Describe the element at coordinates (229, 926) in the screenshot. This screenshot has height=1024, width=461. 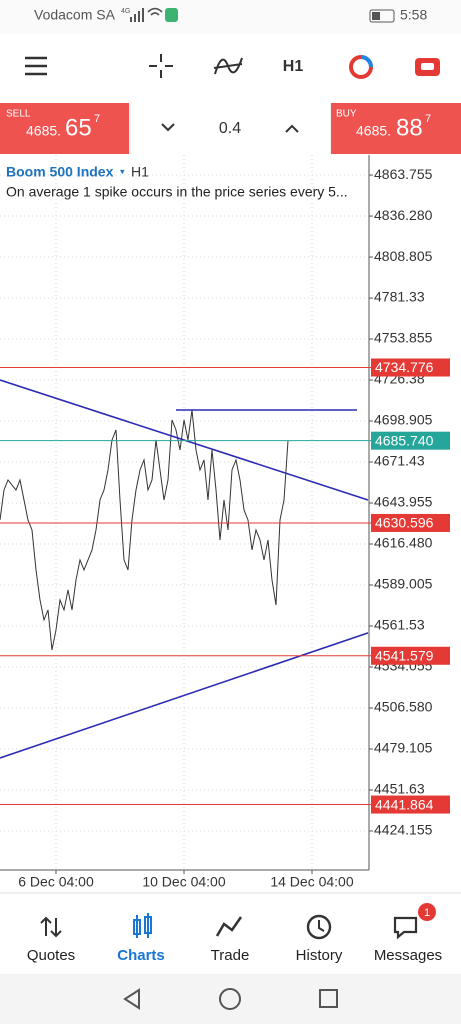
I see `trade-icon` at that location.